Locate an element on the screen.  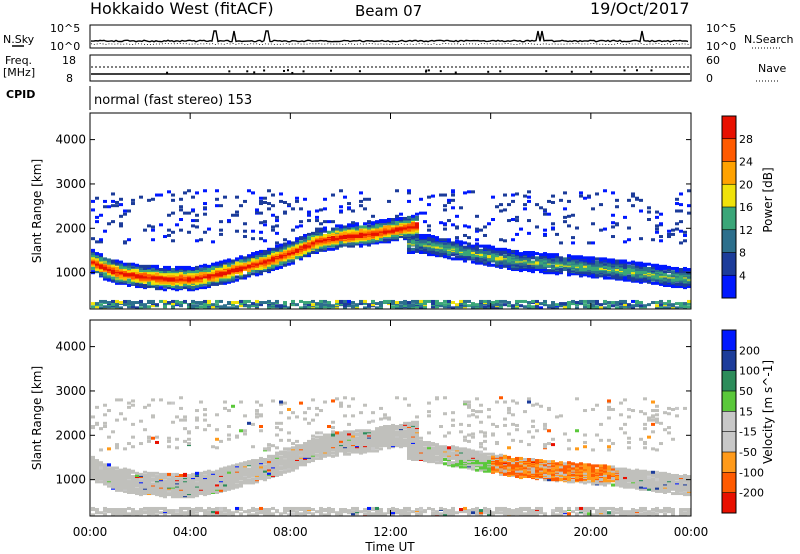
noise-panel-frame is located at coordinates (390, 36).